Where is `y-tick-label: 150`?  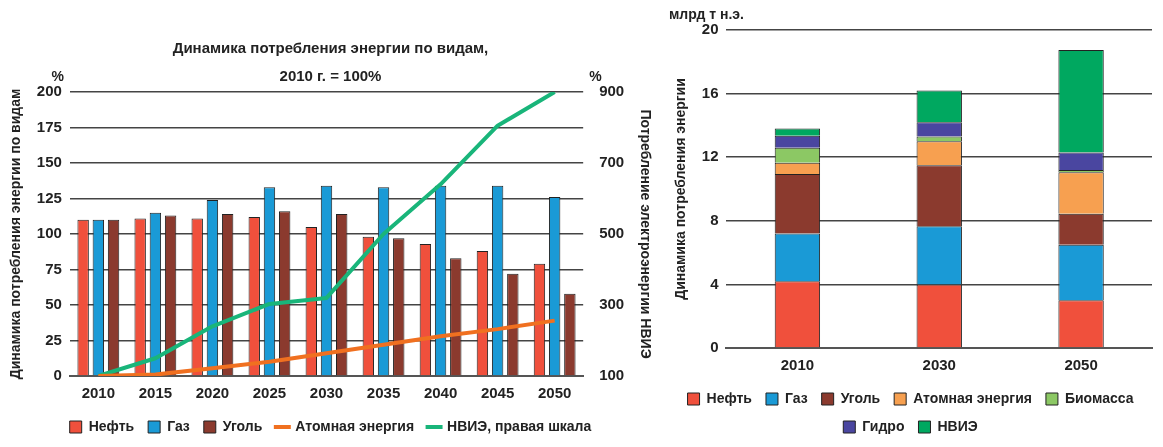 y-tick-label: 150 is located at coordinates (49, 162).